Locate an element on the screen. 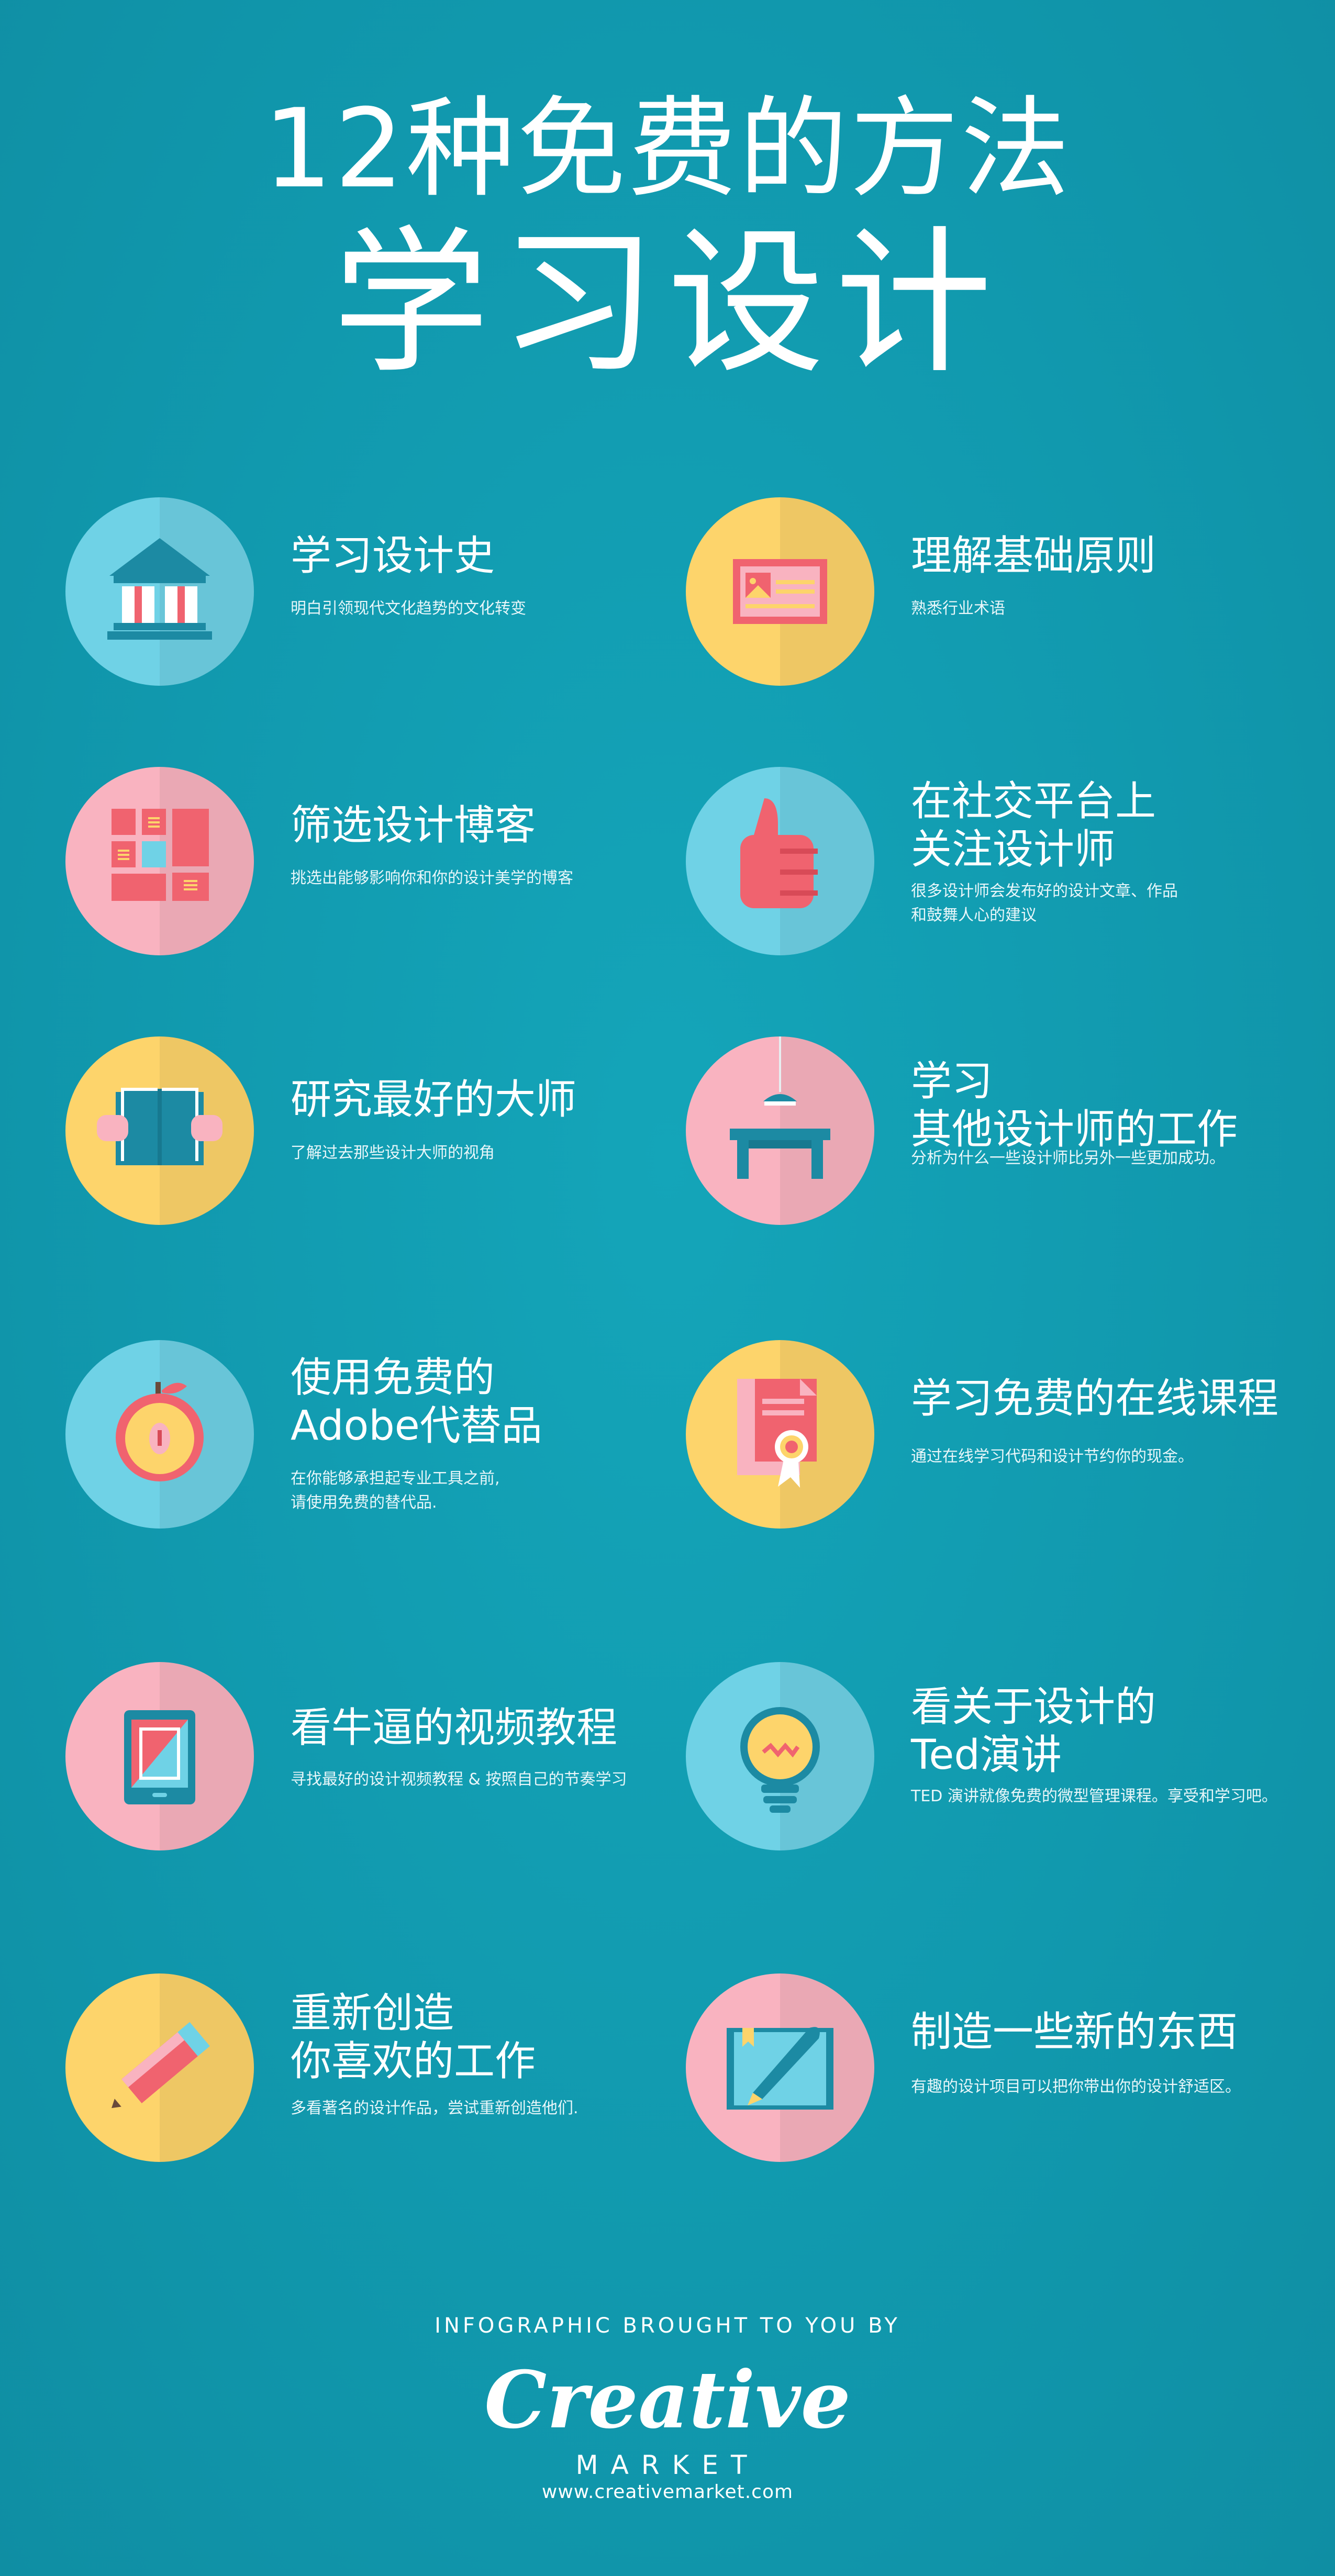  item-title: 研究最好的大师 is located at coordinates (434, 1099).